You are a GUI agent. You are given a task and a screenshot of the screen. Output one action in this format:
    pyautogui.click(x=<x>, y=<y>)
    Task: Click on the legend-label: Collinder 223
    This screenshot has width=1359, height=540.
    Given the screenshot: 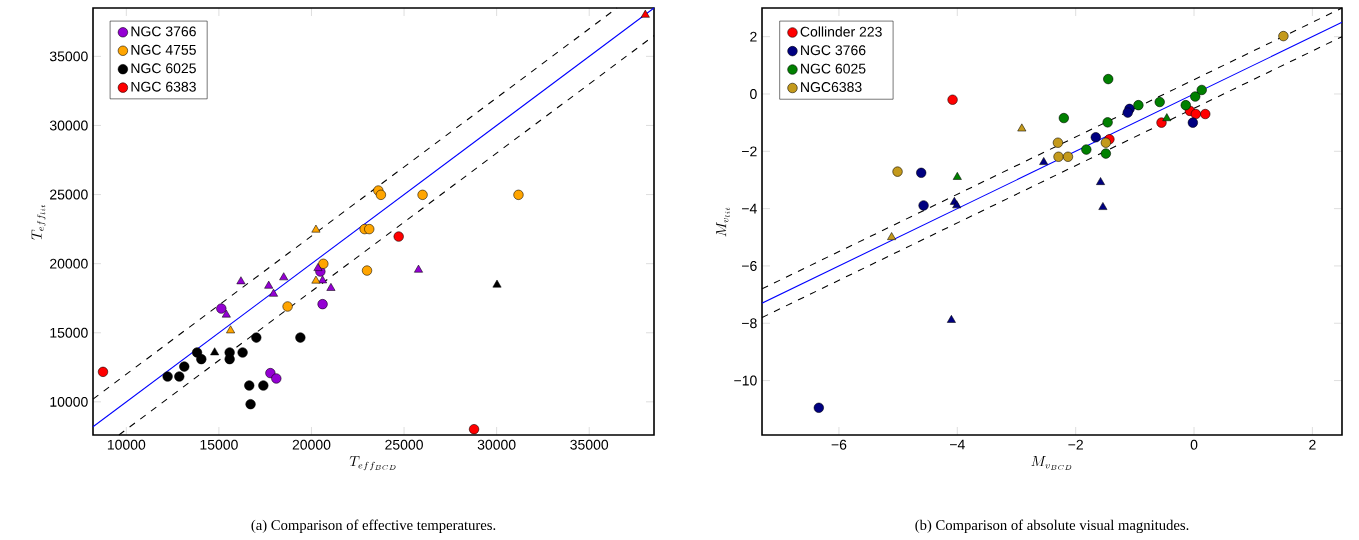 What is the action you would take?
    pyautogui.click(x=841, y=31)
    